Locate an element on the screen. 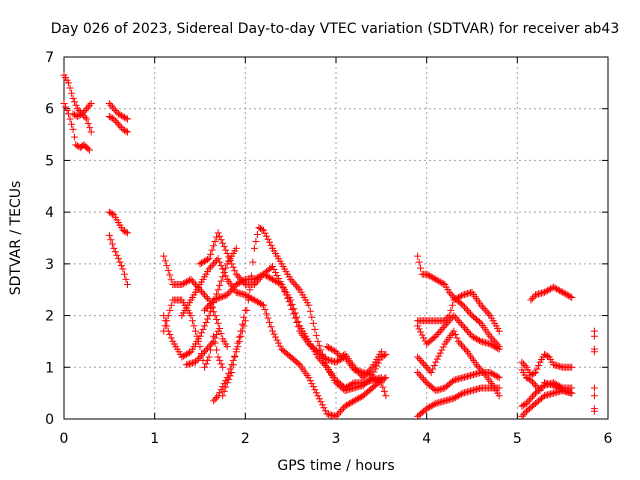  series-s11 is located at coordinates (202, 348).